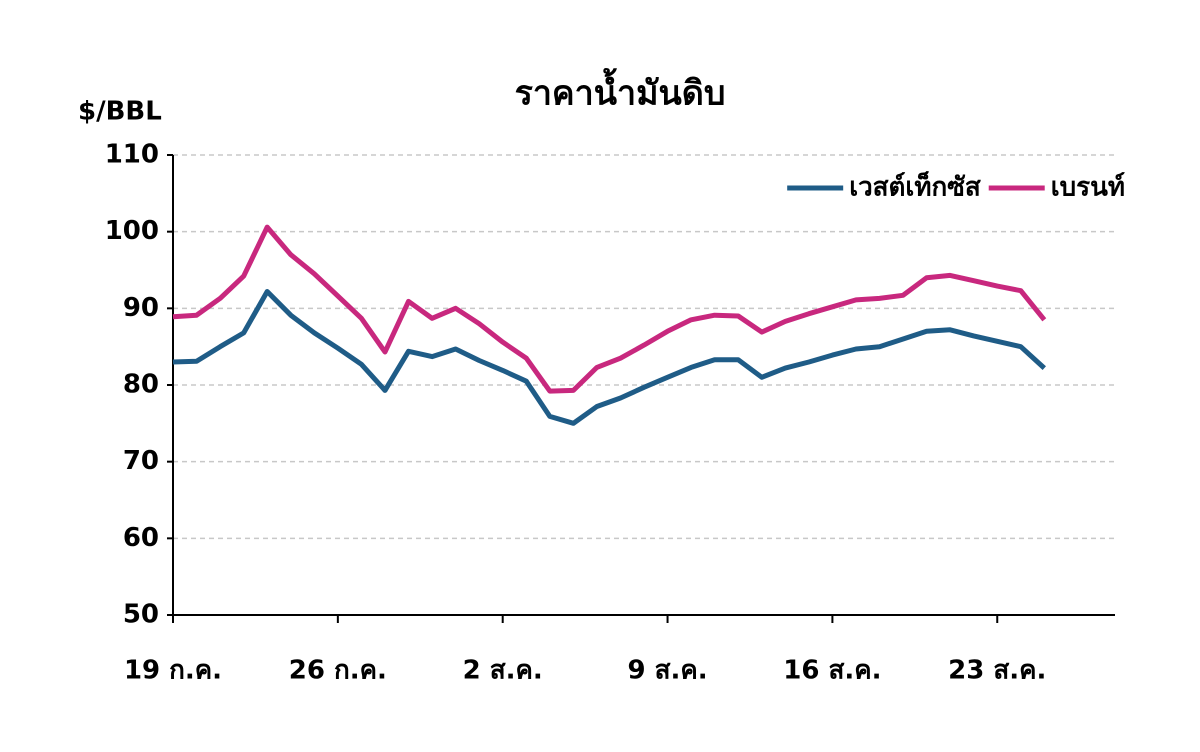 The image size is (1200, 752). What do you see at coordinates (132, 155) in the screenshot?
I see `y-tick-label: 110` at bounding box center [132, 155].